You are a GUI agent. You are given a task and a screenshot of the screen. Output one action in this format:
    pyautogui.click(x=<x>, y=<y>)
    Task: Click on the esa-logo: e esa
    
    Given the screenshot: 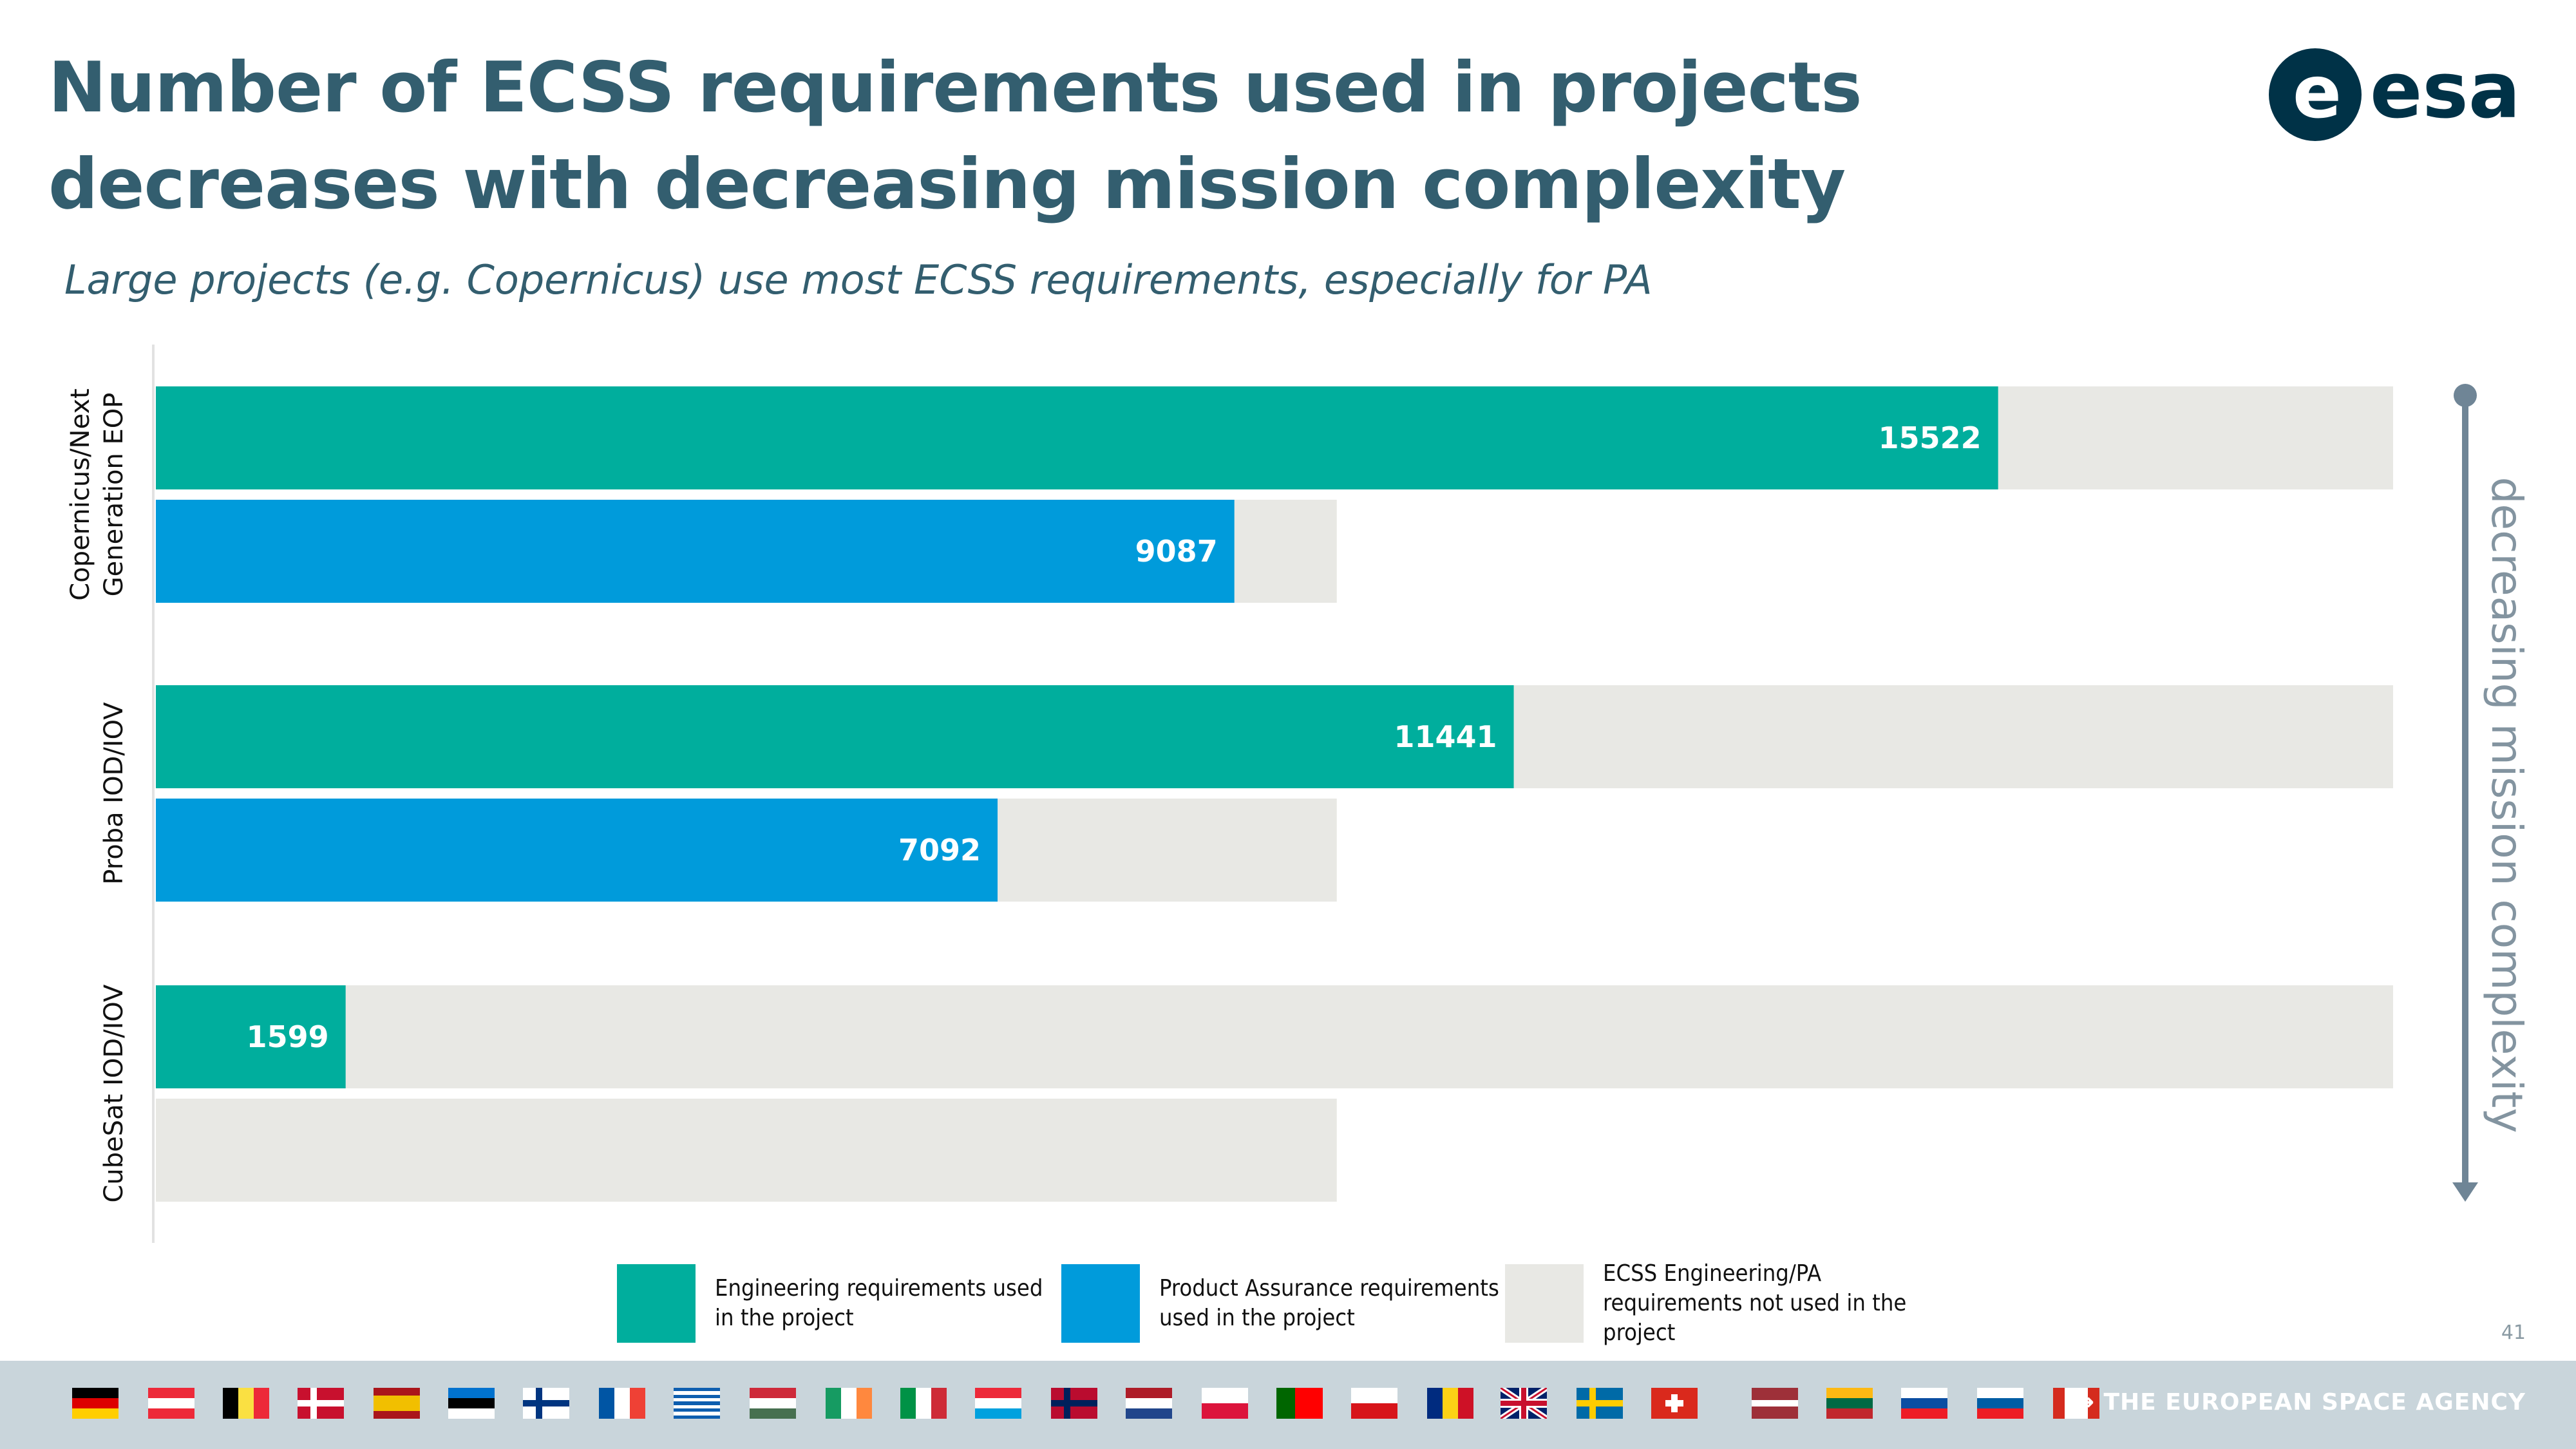 What is the action you would take?
    pyautogui.click(x=2395, y=93)
    